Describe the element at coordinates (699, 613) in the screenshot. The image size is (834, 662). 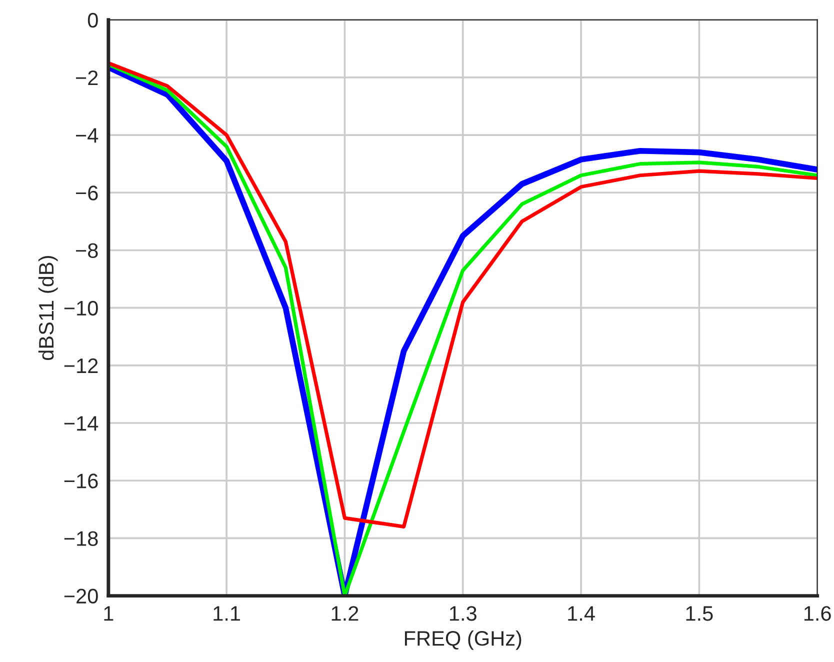
I see `x-tick-label: 1.5` at that location.